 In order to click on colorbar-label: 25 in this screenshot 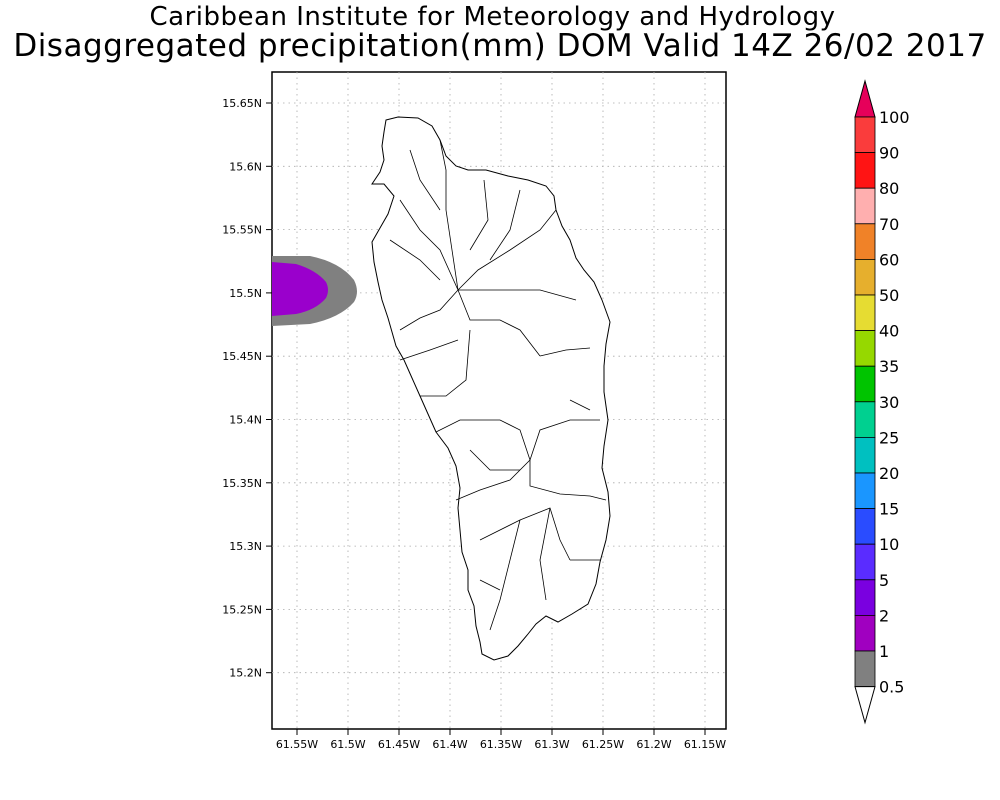, I will do `click(889, 437)`.